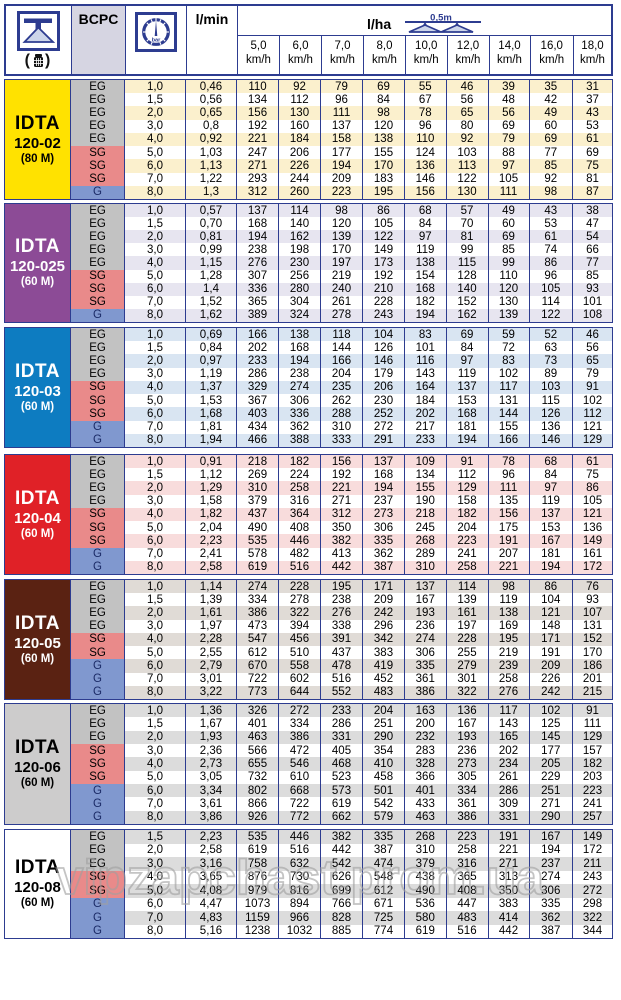 Image resolution: width=621 pixels, height=1000 pixels. Describe the element at coordinates (441, 18) in the screenshot. I see `svg-text: 0,5m` at that location.